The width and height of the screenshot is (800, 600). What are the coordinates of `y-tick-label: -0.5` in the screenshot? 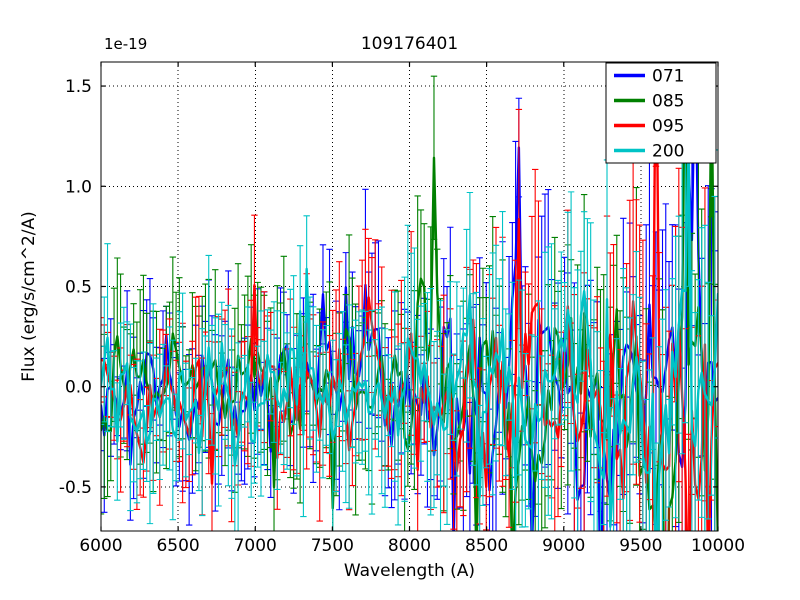 It's located at (75, 488).